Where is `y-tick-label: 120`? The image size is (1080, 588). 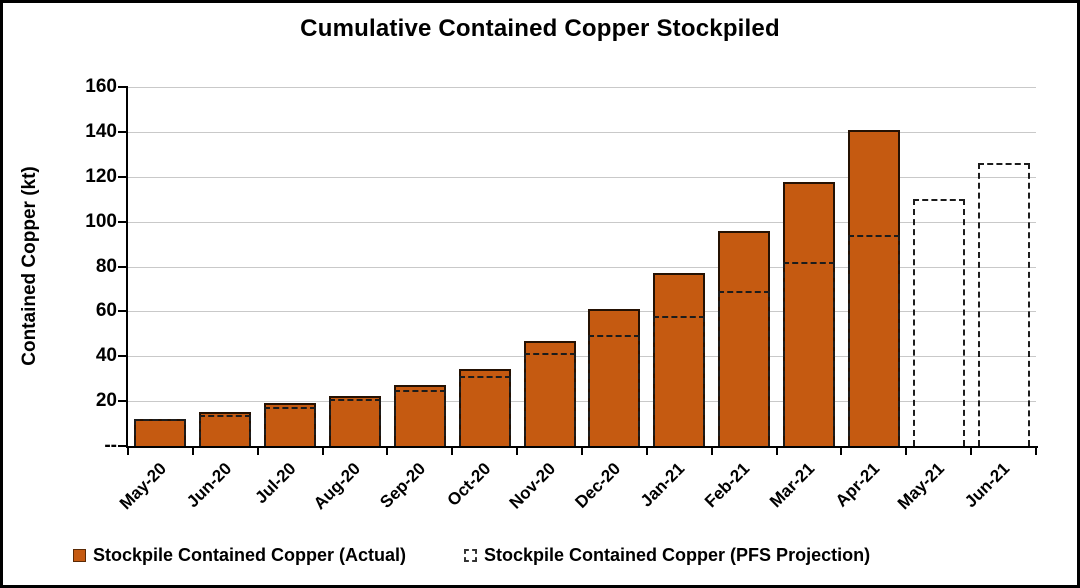
y-tick-label: 120 is located at coordinates (101, 176).